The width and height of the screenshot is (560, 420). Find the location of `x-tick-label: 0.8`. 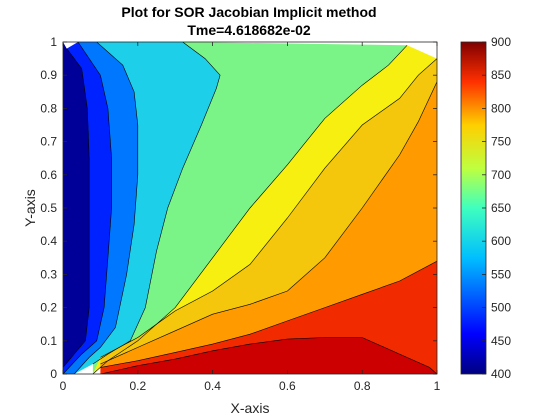

x-tick-label: 0.8 is located at coordinates (362, 386).